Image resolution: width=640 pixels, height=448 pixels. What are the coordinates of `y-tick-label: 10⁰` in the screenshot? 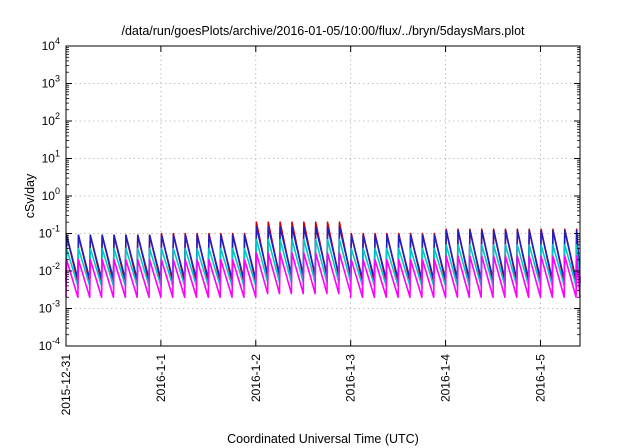 It's located at (51, 194).